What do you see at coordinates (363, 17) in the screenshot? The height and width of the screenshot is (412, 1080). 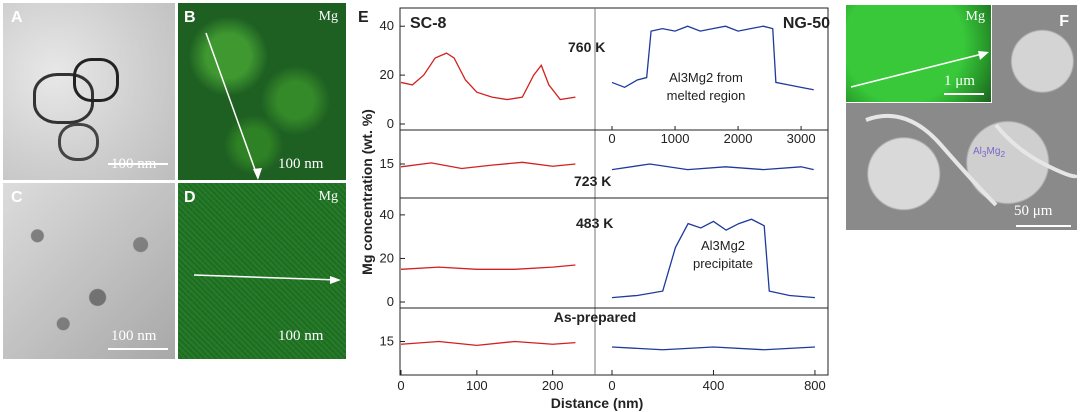 I see `panel-letter-e: E` at bounding box center [363, 17].